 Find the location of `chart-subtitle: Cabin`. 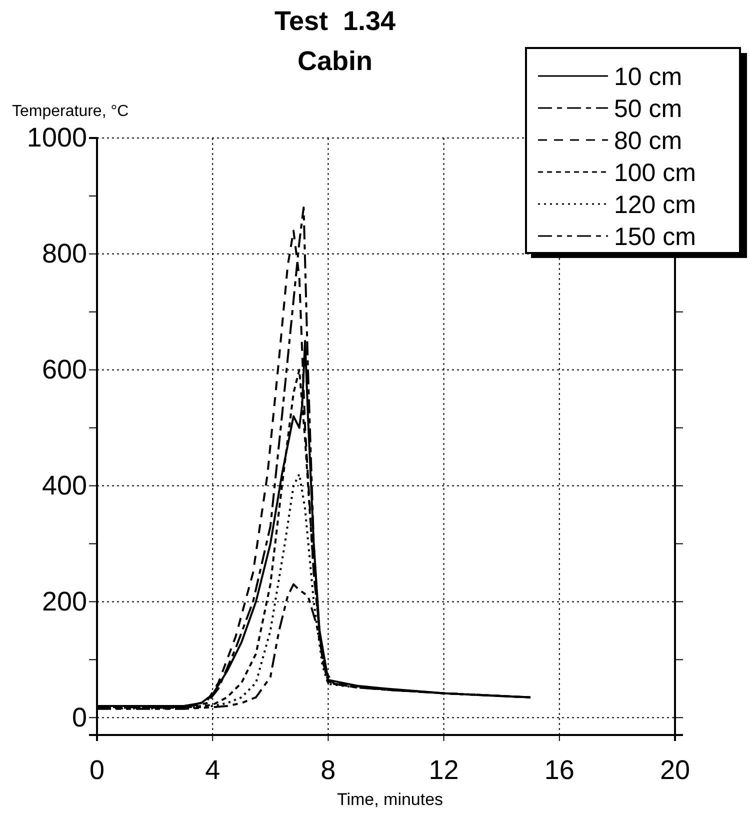

chart-subtitle: Cabin is located at coordinates (335, 61).